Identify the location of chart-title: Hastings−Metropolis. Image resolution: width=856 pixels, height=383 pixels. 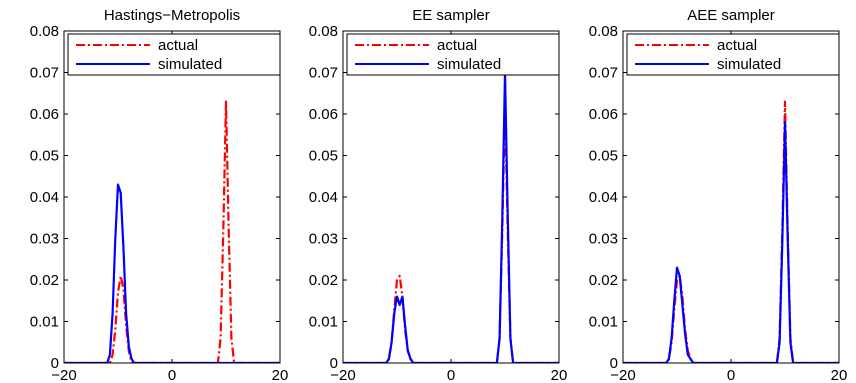
(172, 15).